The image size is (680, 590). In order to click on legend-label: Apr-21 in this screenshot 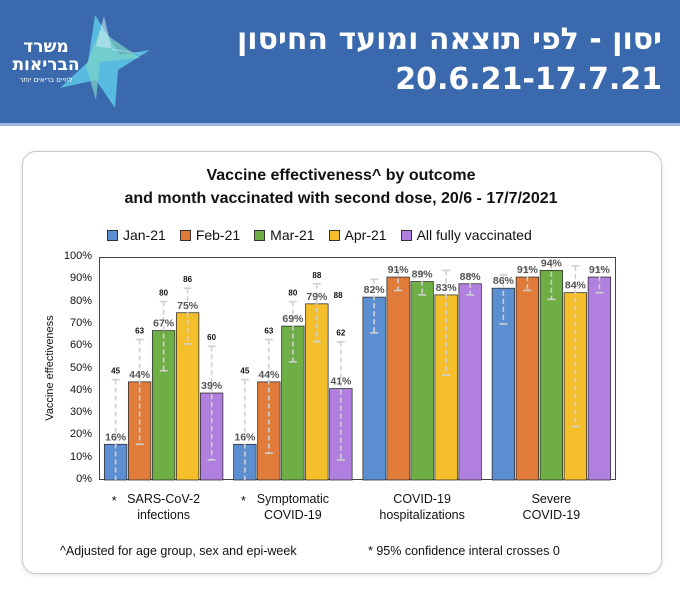, I will do `click(365, 235)`.